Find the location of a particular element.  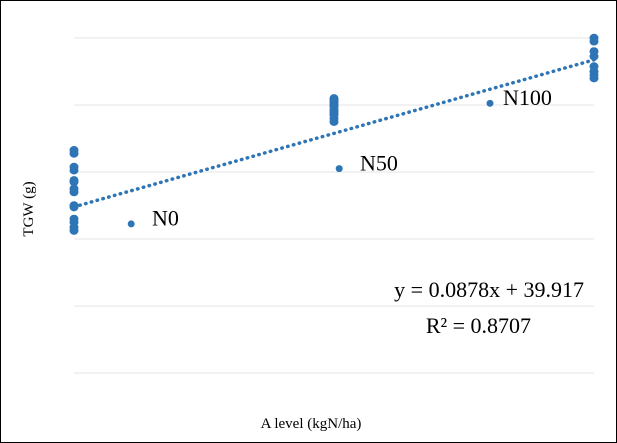

annotation-label: N100 is located at coordinates (527, 97).